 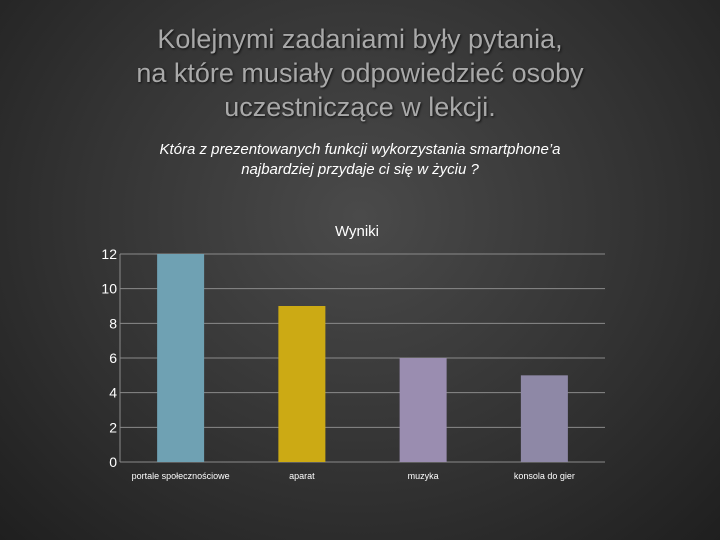 I want to click on y-axis: 0 2 4 6 8 10 12, so click(x=109, y=358).